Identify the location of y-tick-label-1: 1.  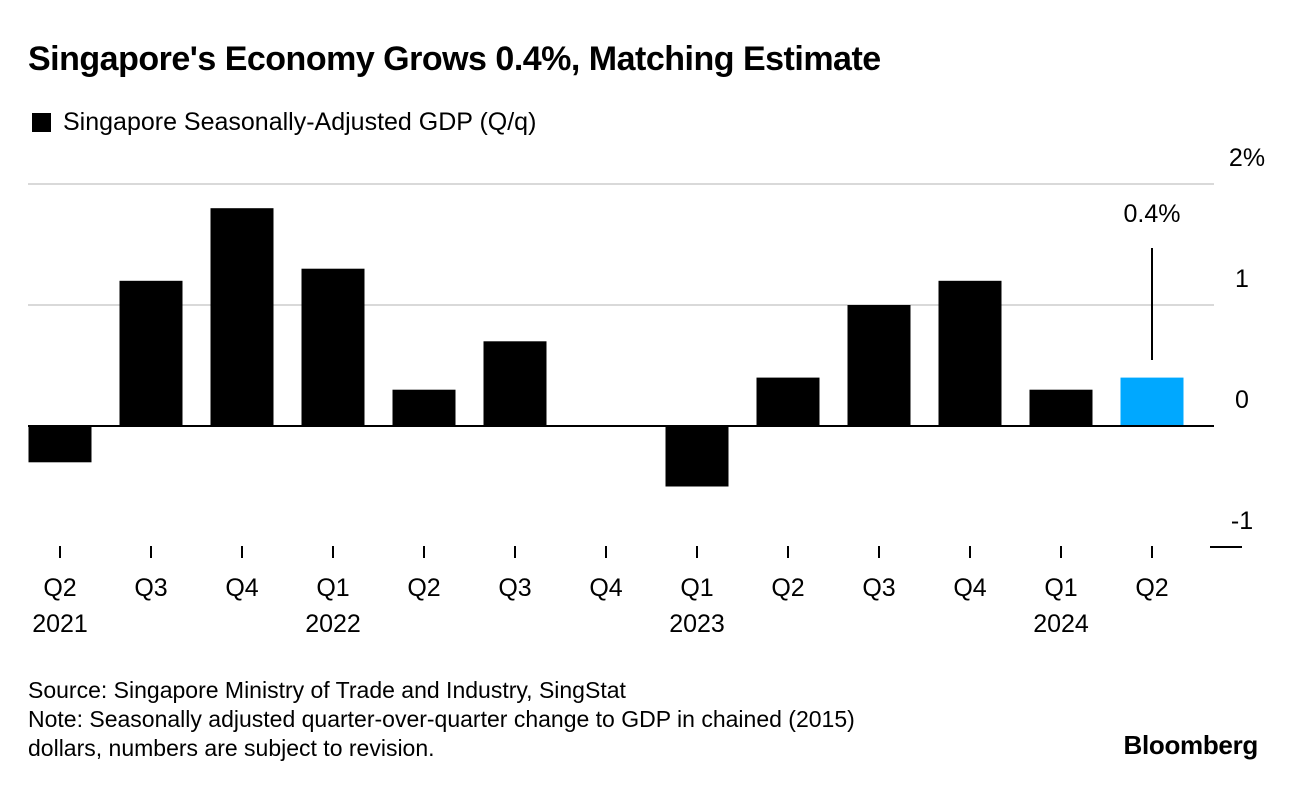
(1242, 279).